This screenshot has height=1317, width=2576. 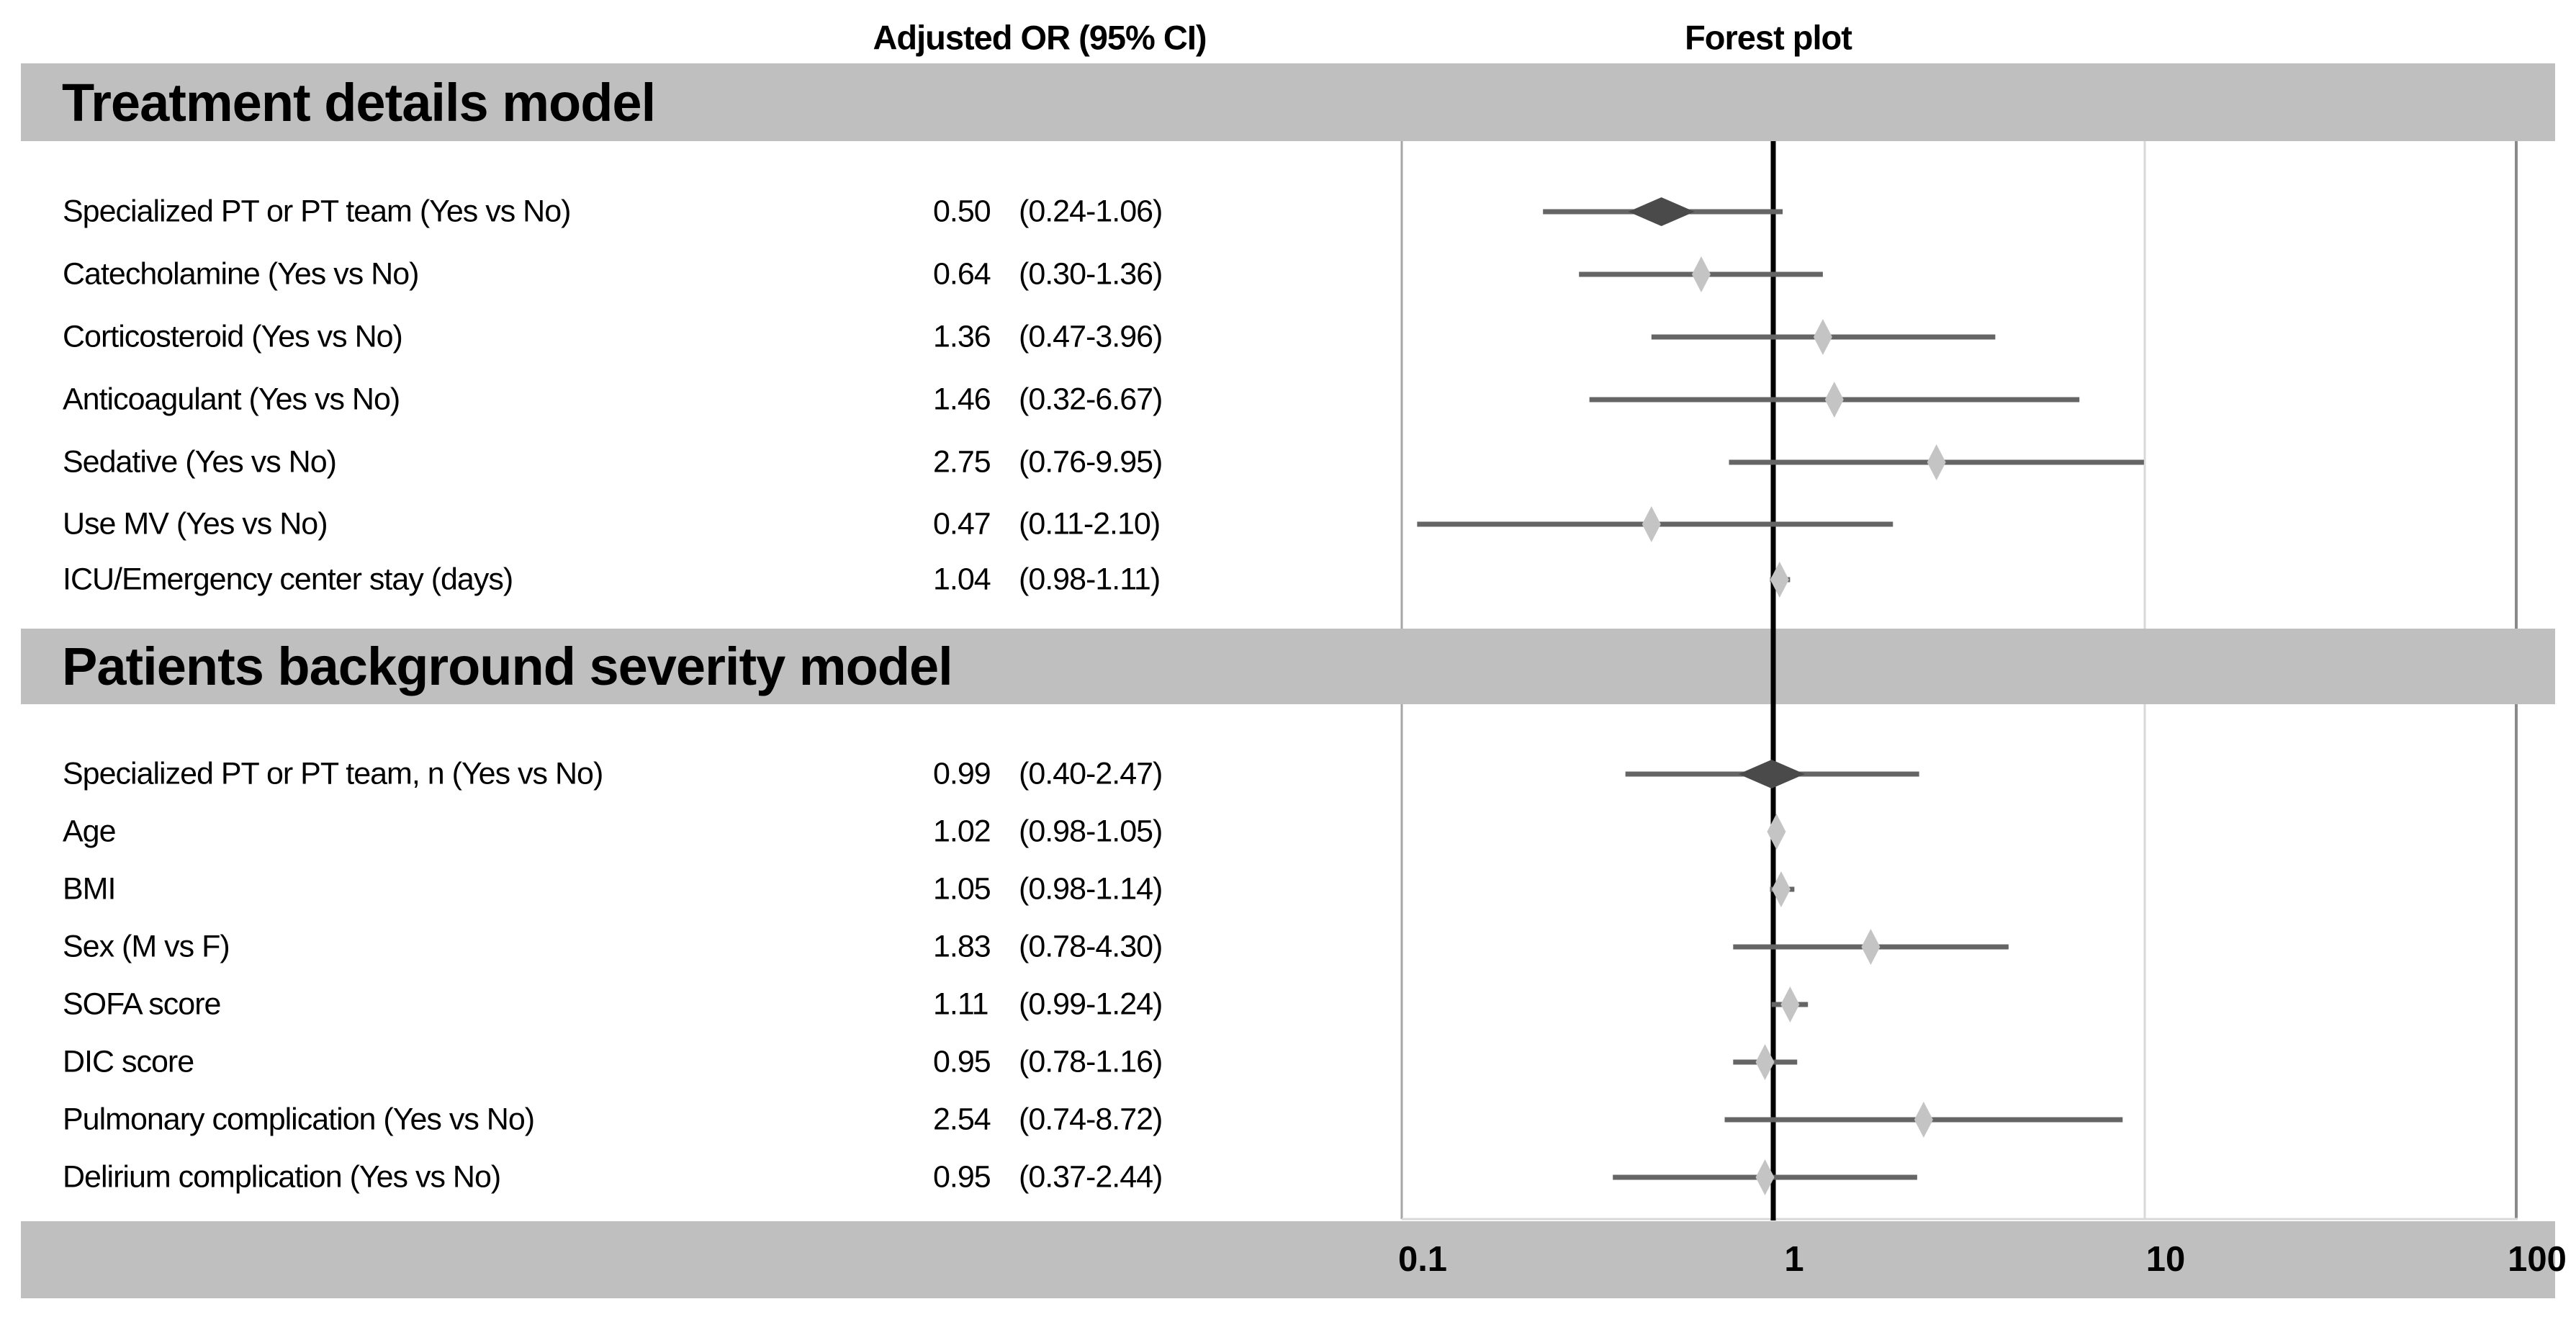 What do you see at coordinates (962, 336) in the screenshot?
I see `row-or-value: 1.36` at bounding box center [962, 336].